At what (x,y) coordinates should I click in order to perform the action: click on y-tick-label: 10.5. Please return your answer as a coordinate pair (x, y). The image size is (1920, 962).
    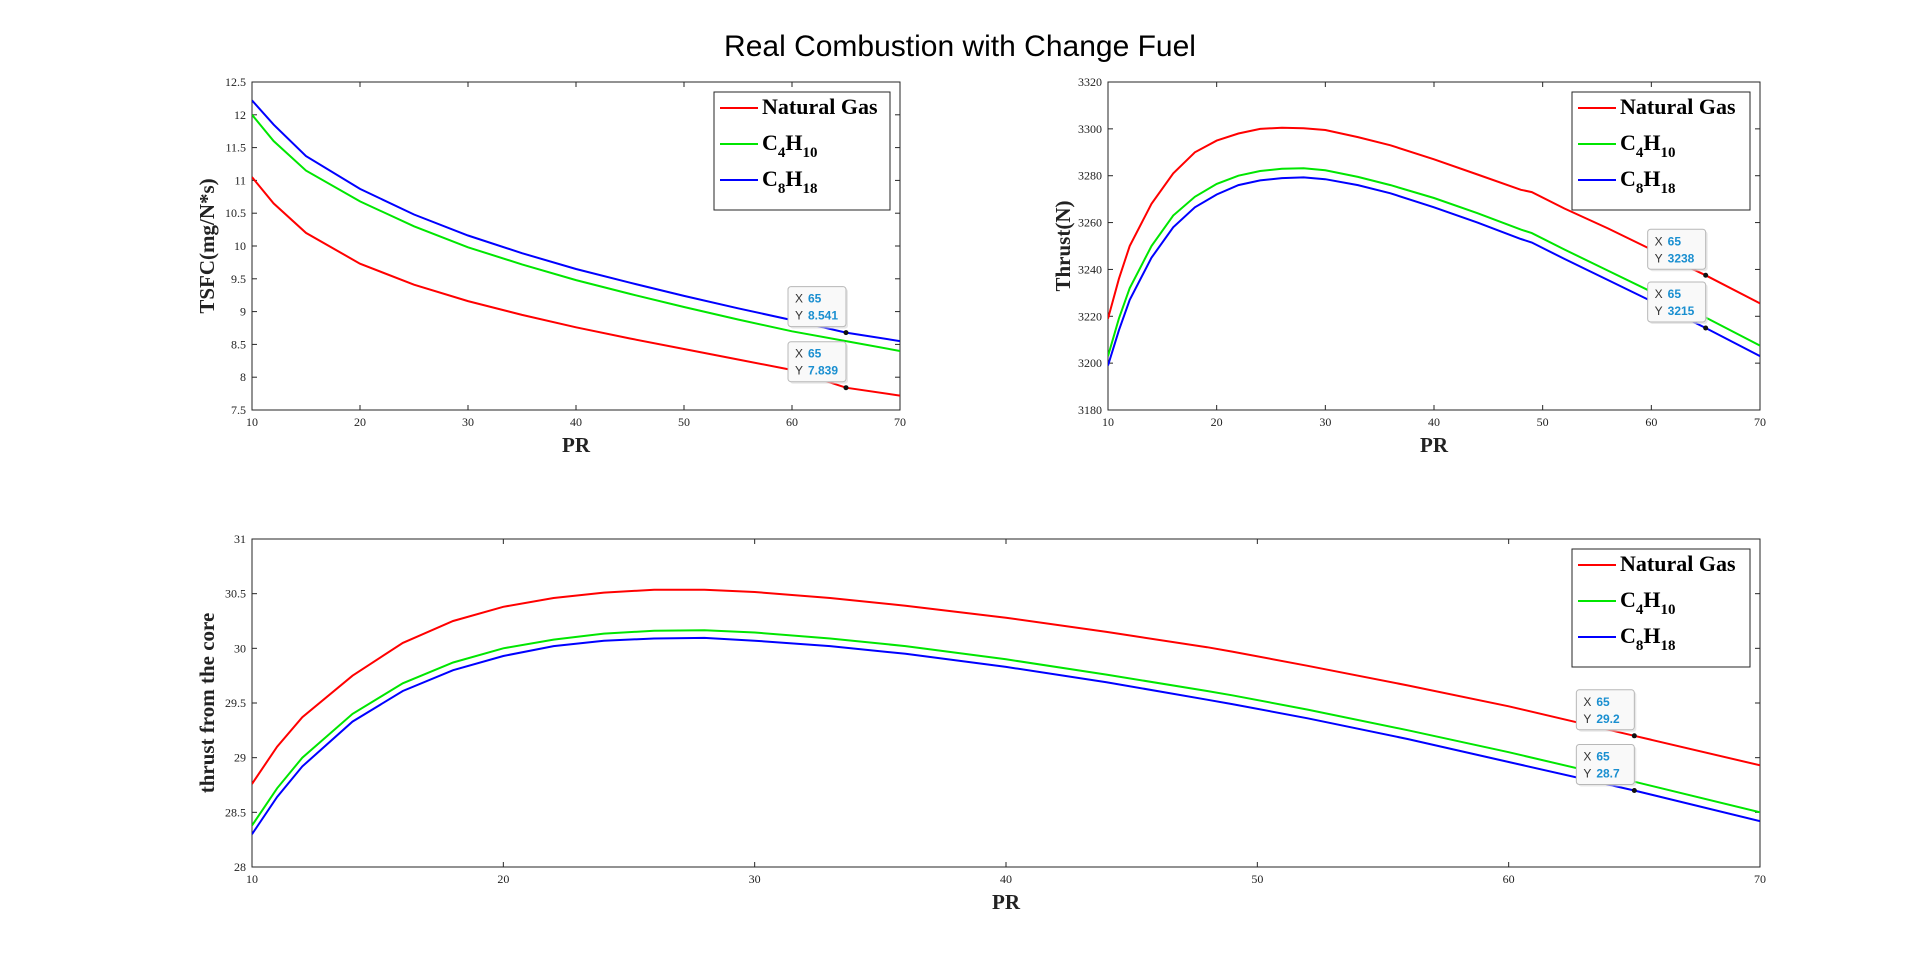
    Looking at the image, I should click on (235, 213).